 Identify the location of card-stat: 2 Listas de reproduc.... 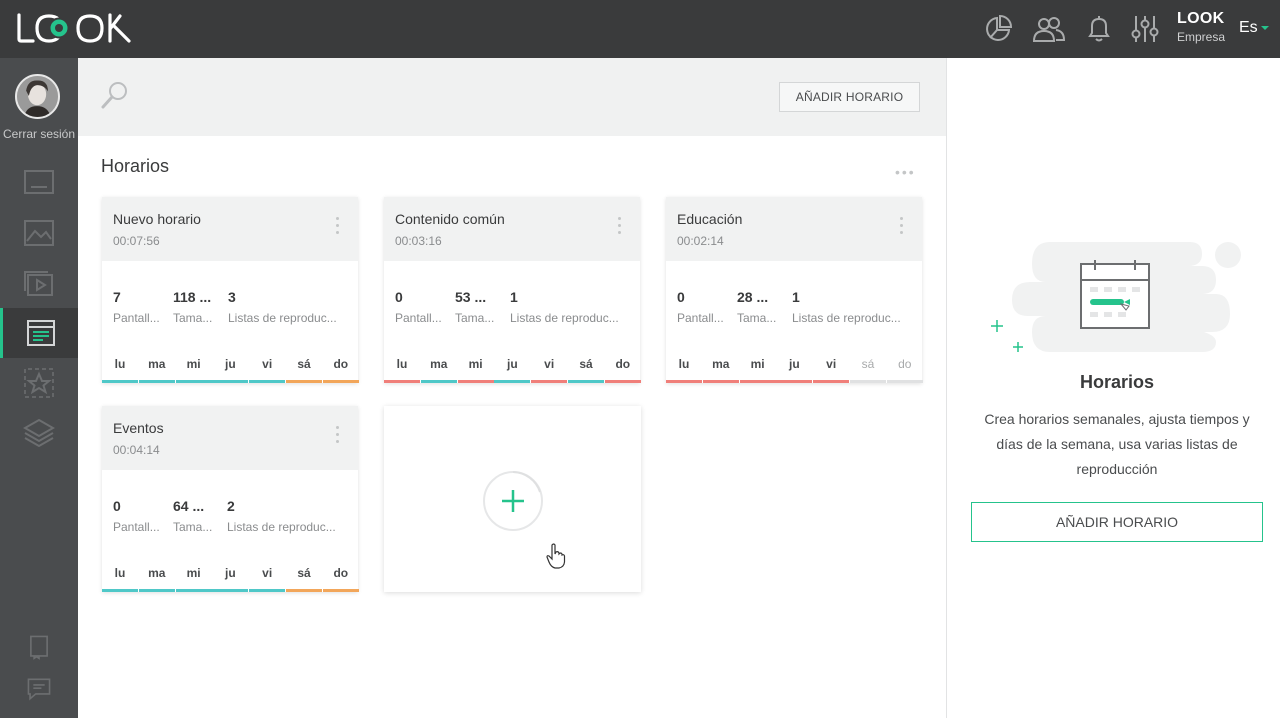
(281, 516).